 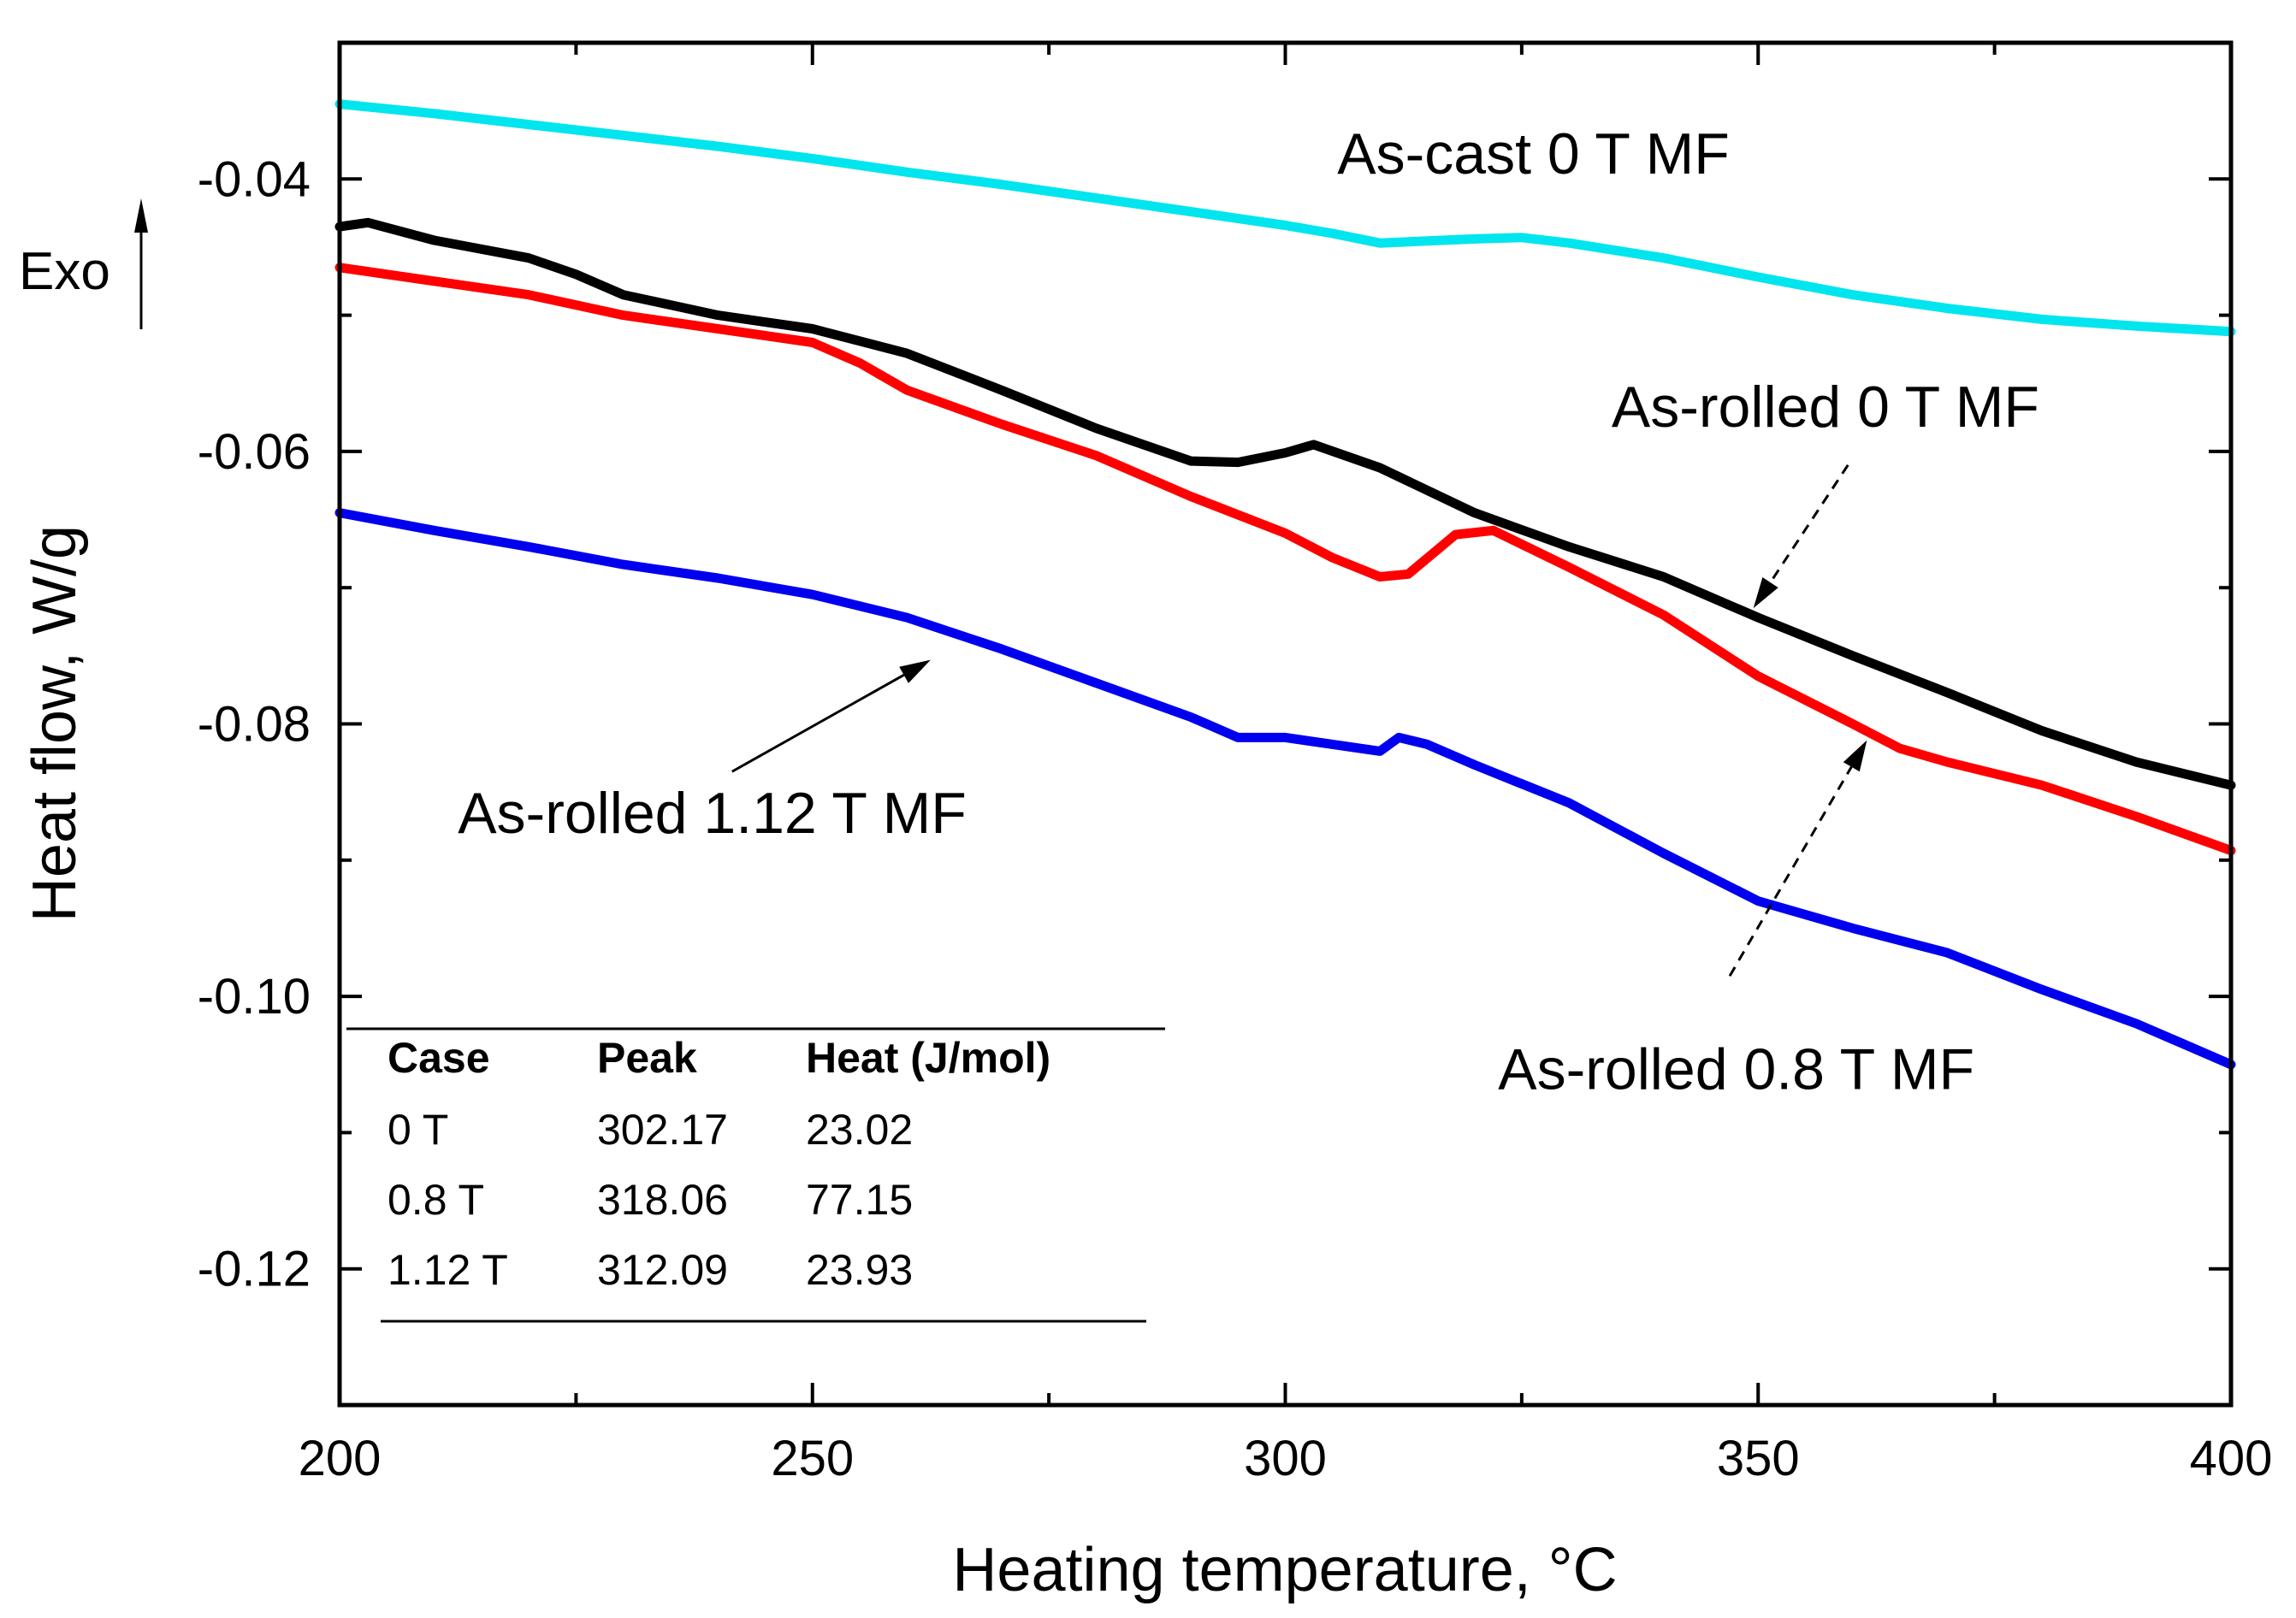 I want to click on table-cell: 23.93, so click(x=860, y=1270).